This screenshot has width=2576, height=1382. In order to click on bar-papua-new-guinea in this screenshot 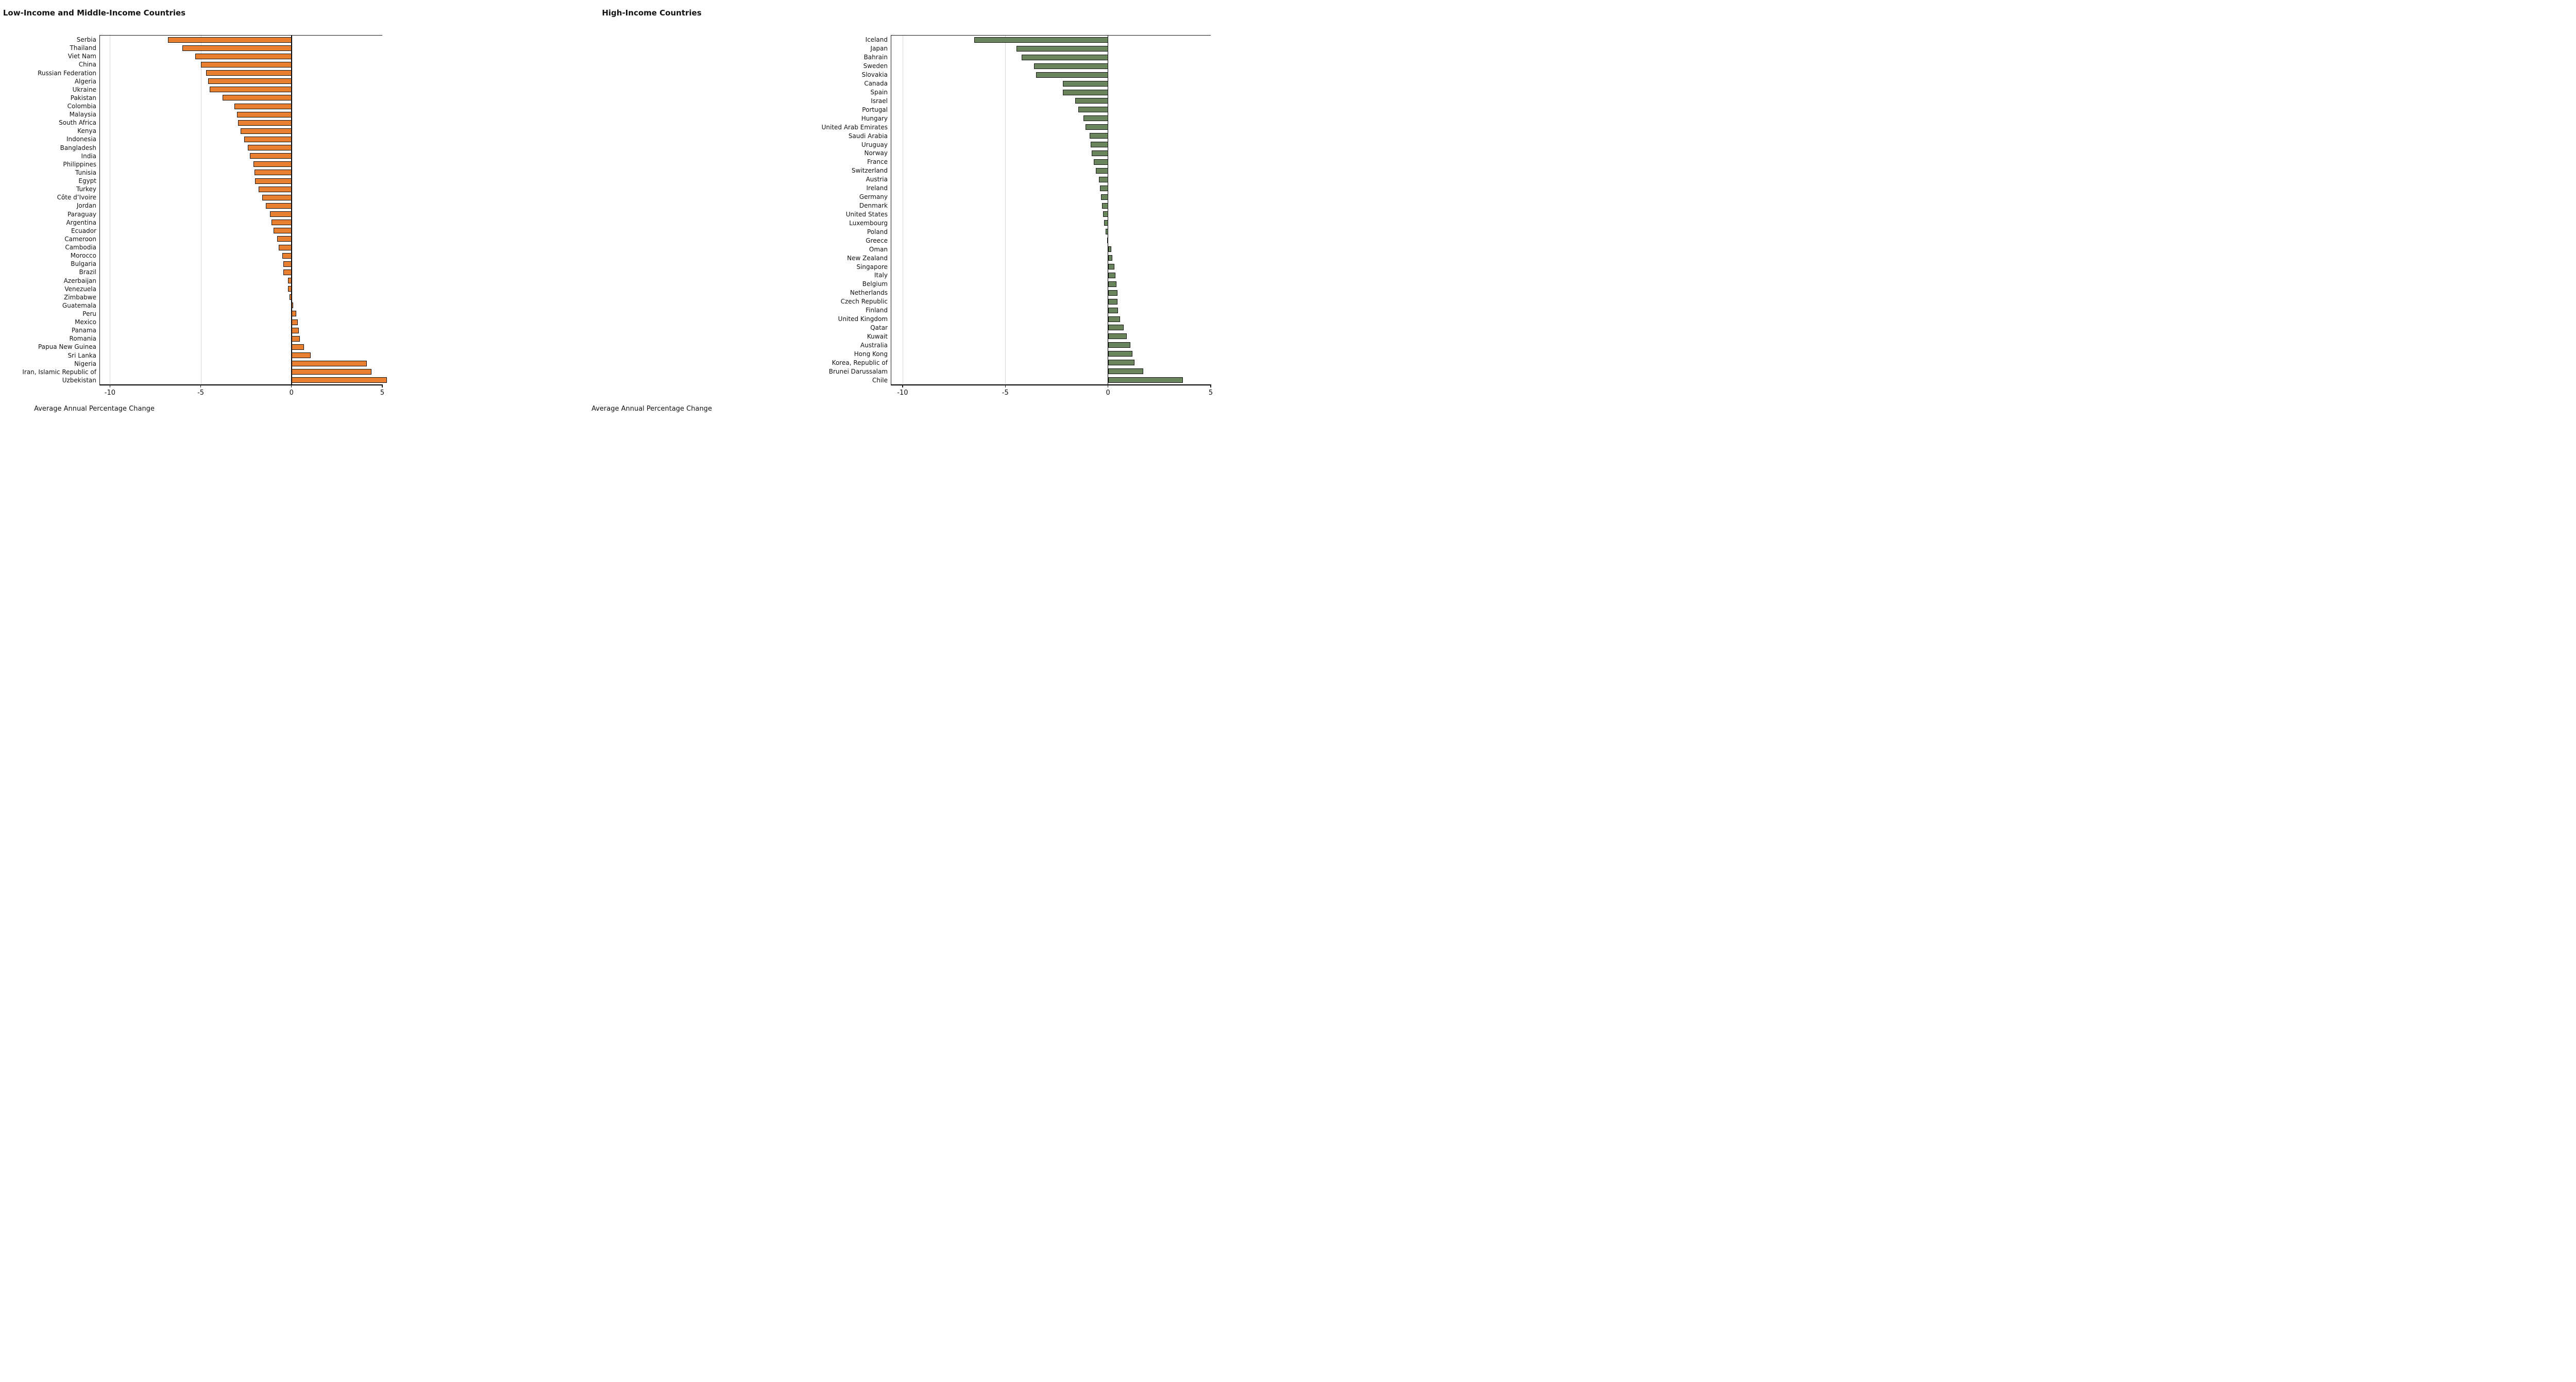, I will do `click(297, 347)`.